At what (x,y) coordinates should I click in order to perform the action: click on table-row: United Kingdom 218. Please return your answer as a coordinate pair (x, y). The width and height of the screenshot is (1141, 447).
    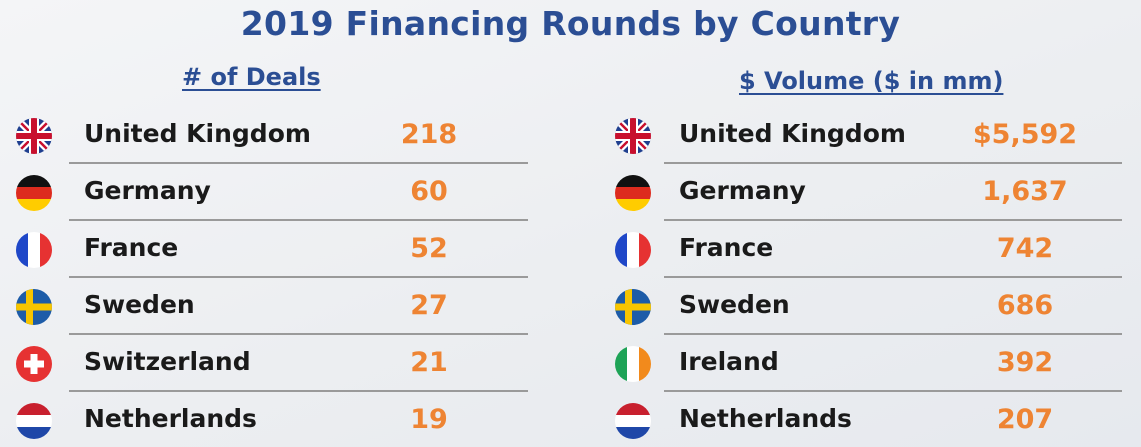
    Looking at the image, I should click on (270, 135).